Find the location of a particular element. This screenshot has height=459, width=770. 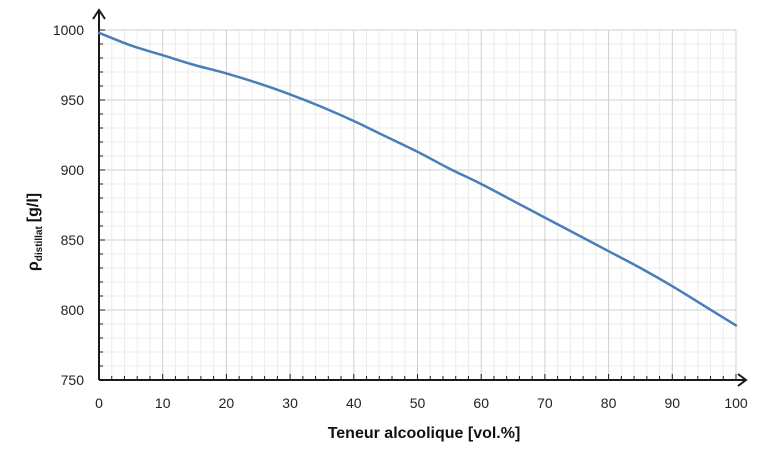

x-tick-label: 70 is located at coordinates (545, 403).